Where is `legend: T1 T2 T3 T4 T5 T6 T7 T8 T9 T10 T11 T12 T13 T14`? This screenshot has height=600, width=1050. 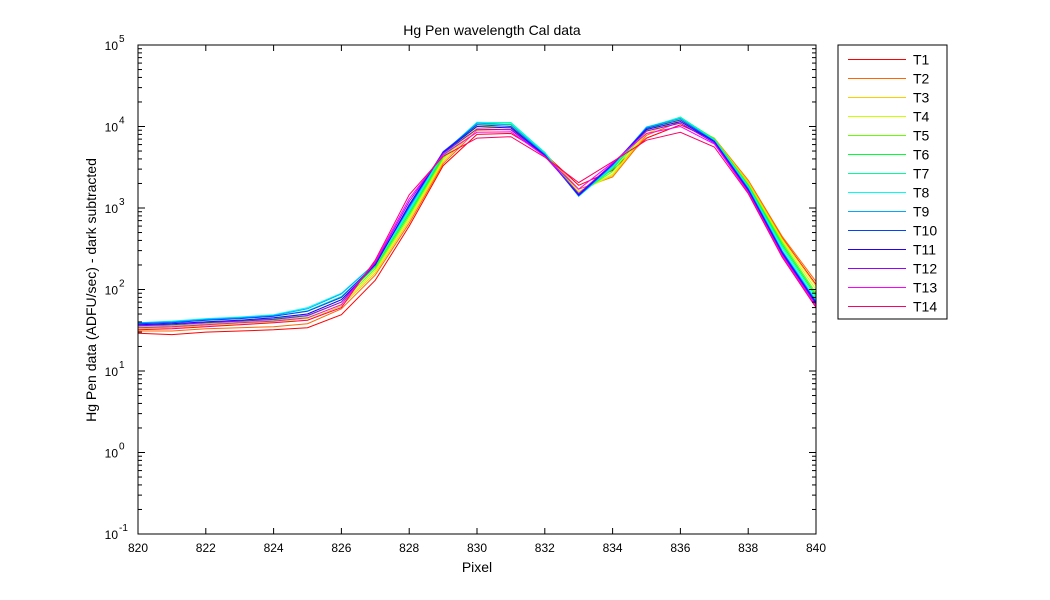
legend: T1 T2 T3 T4 T5 T6 T7 T8 T9 T10 T11 T12 T13 T14 is located at coordinates (892, 182).